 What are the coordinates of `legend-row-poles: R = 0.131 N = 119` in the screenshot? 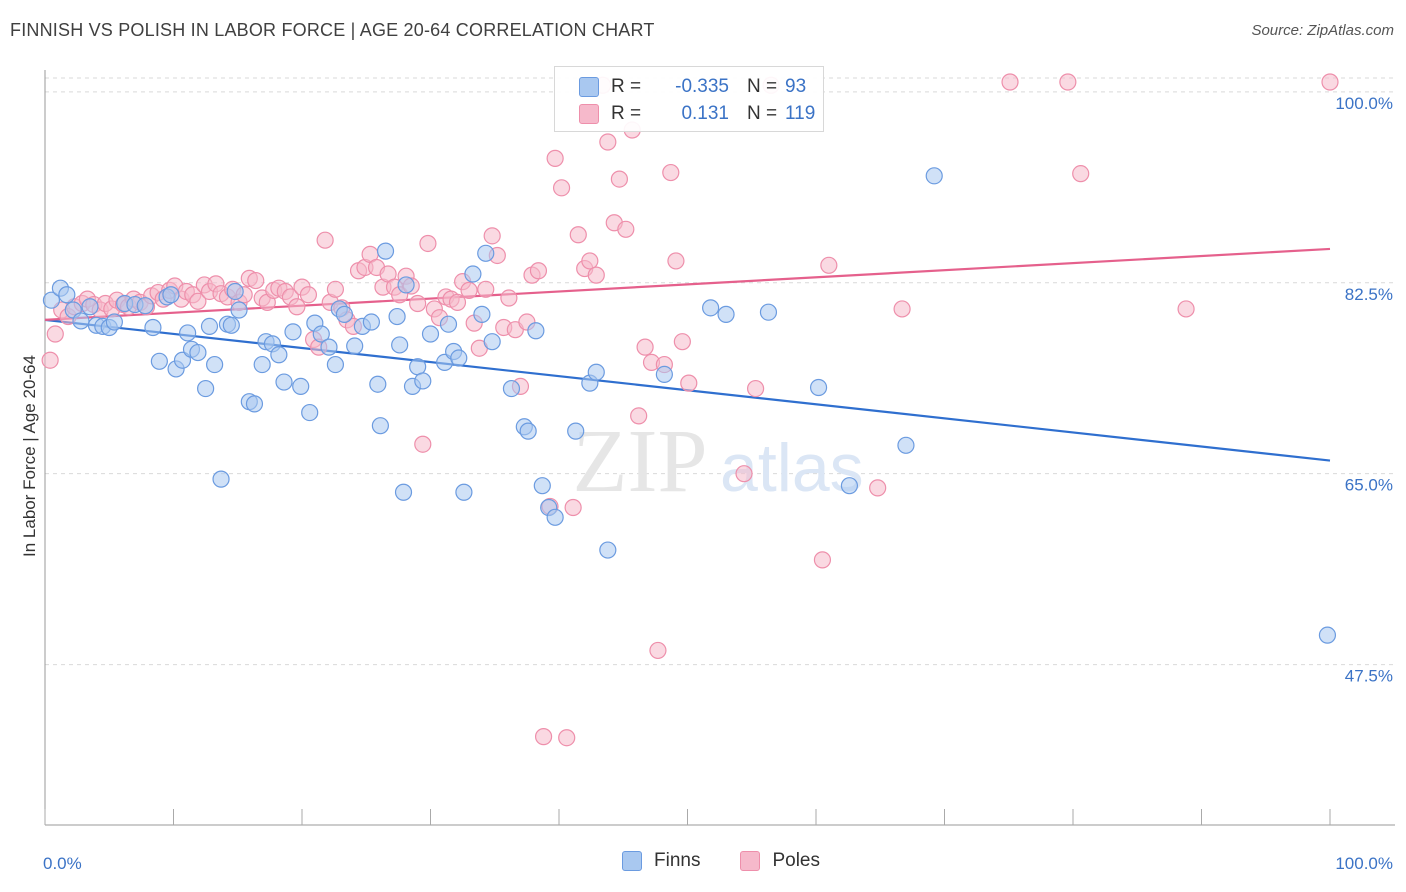 It's located at (697, 114).